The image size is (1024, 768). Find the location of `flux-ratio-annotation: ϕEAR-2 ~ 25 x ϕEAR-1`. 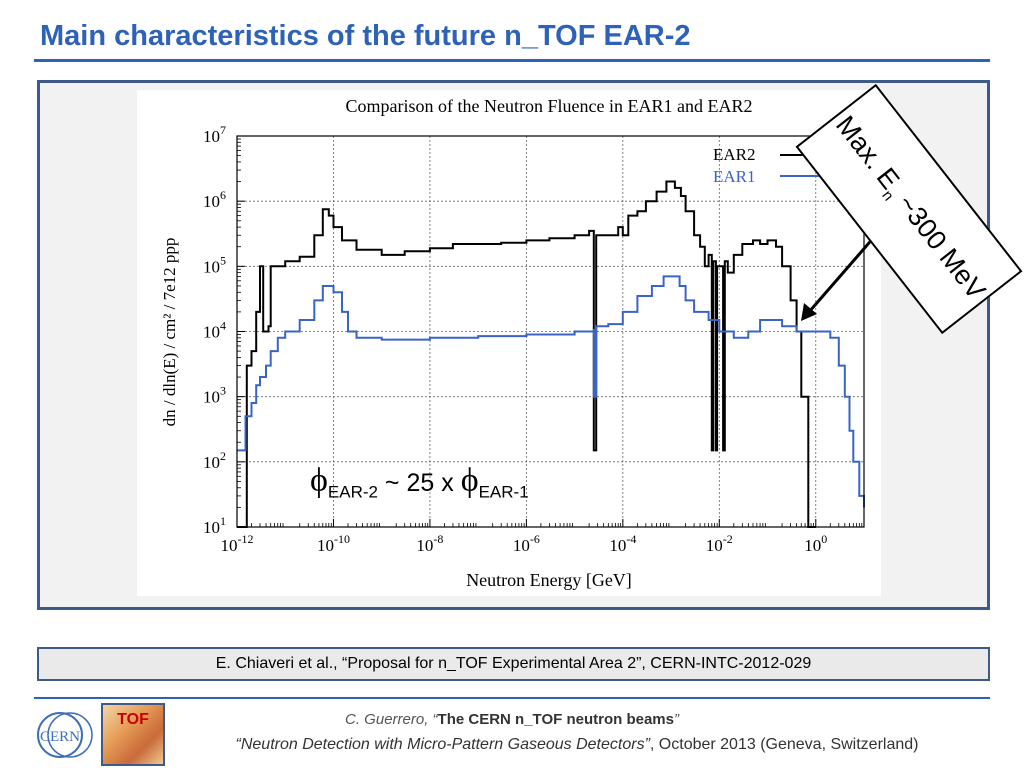

flux-ratio-annotation: ϕEAR-2 ~ 25 x ϕEAR-1 is located at coordinates (419, 482).